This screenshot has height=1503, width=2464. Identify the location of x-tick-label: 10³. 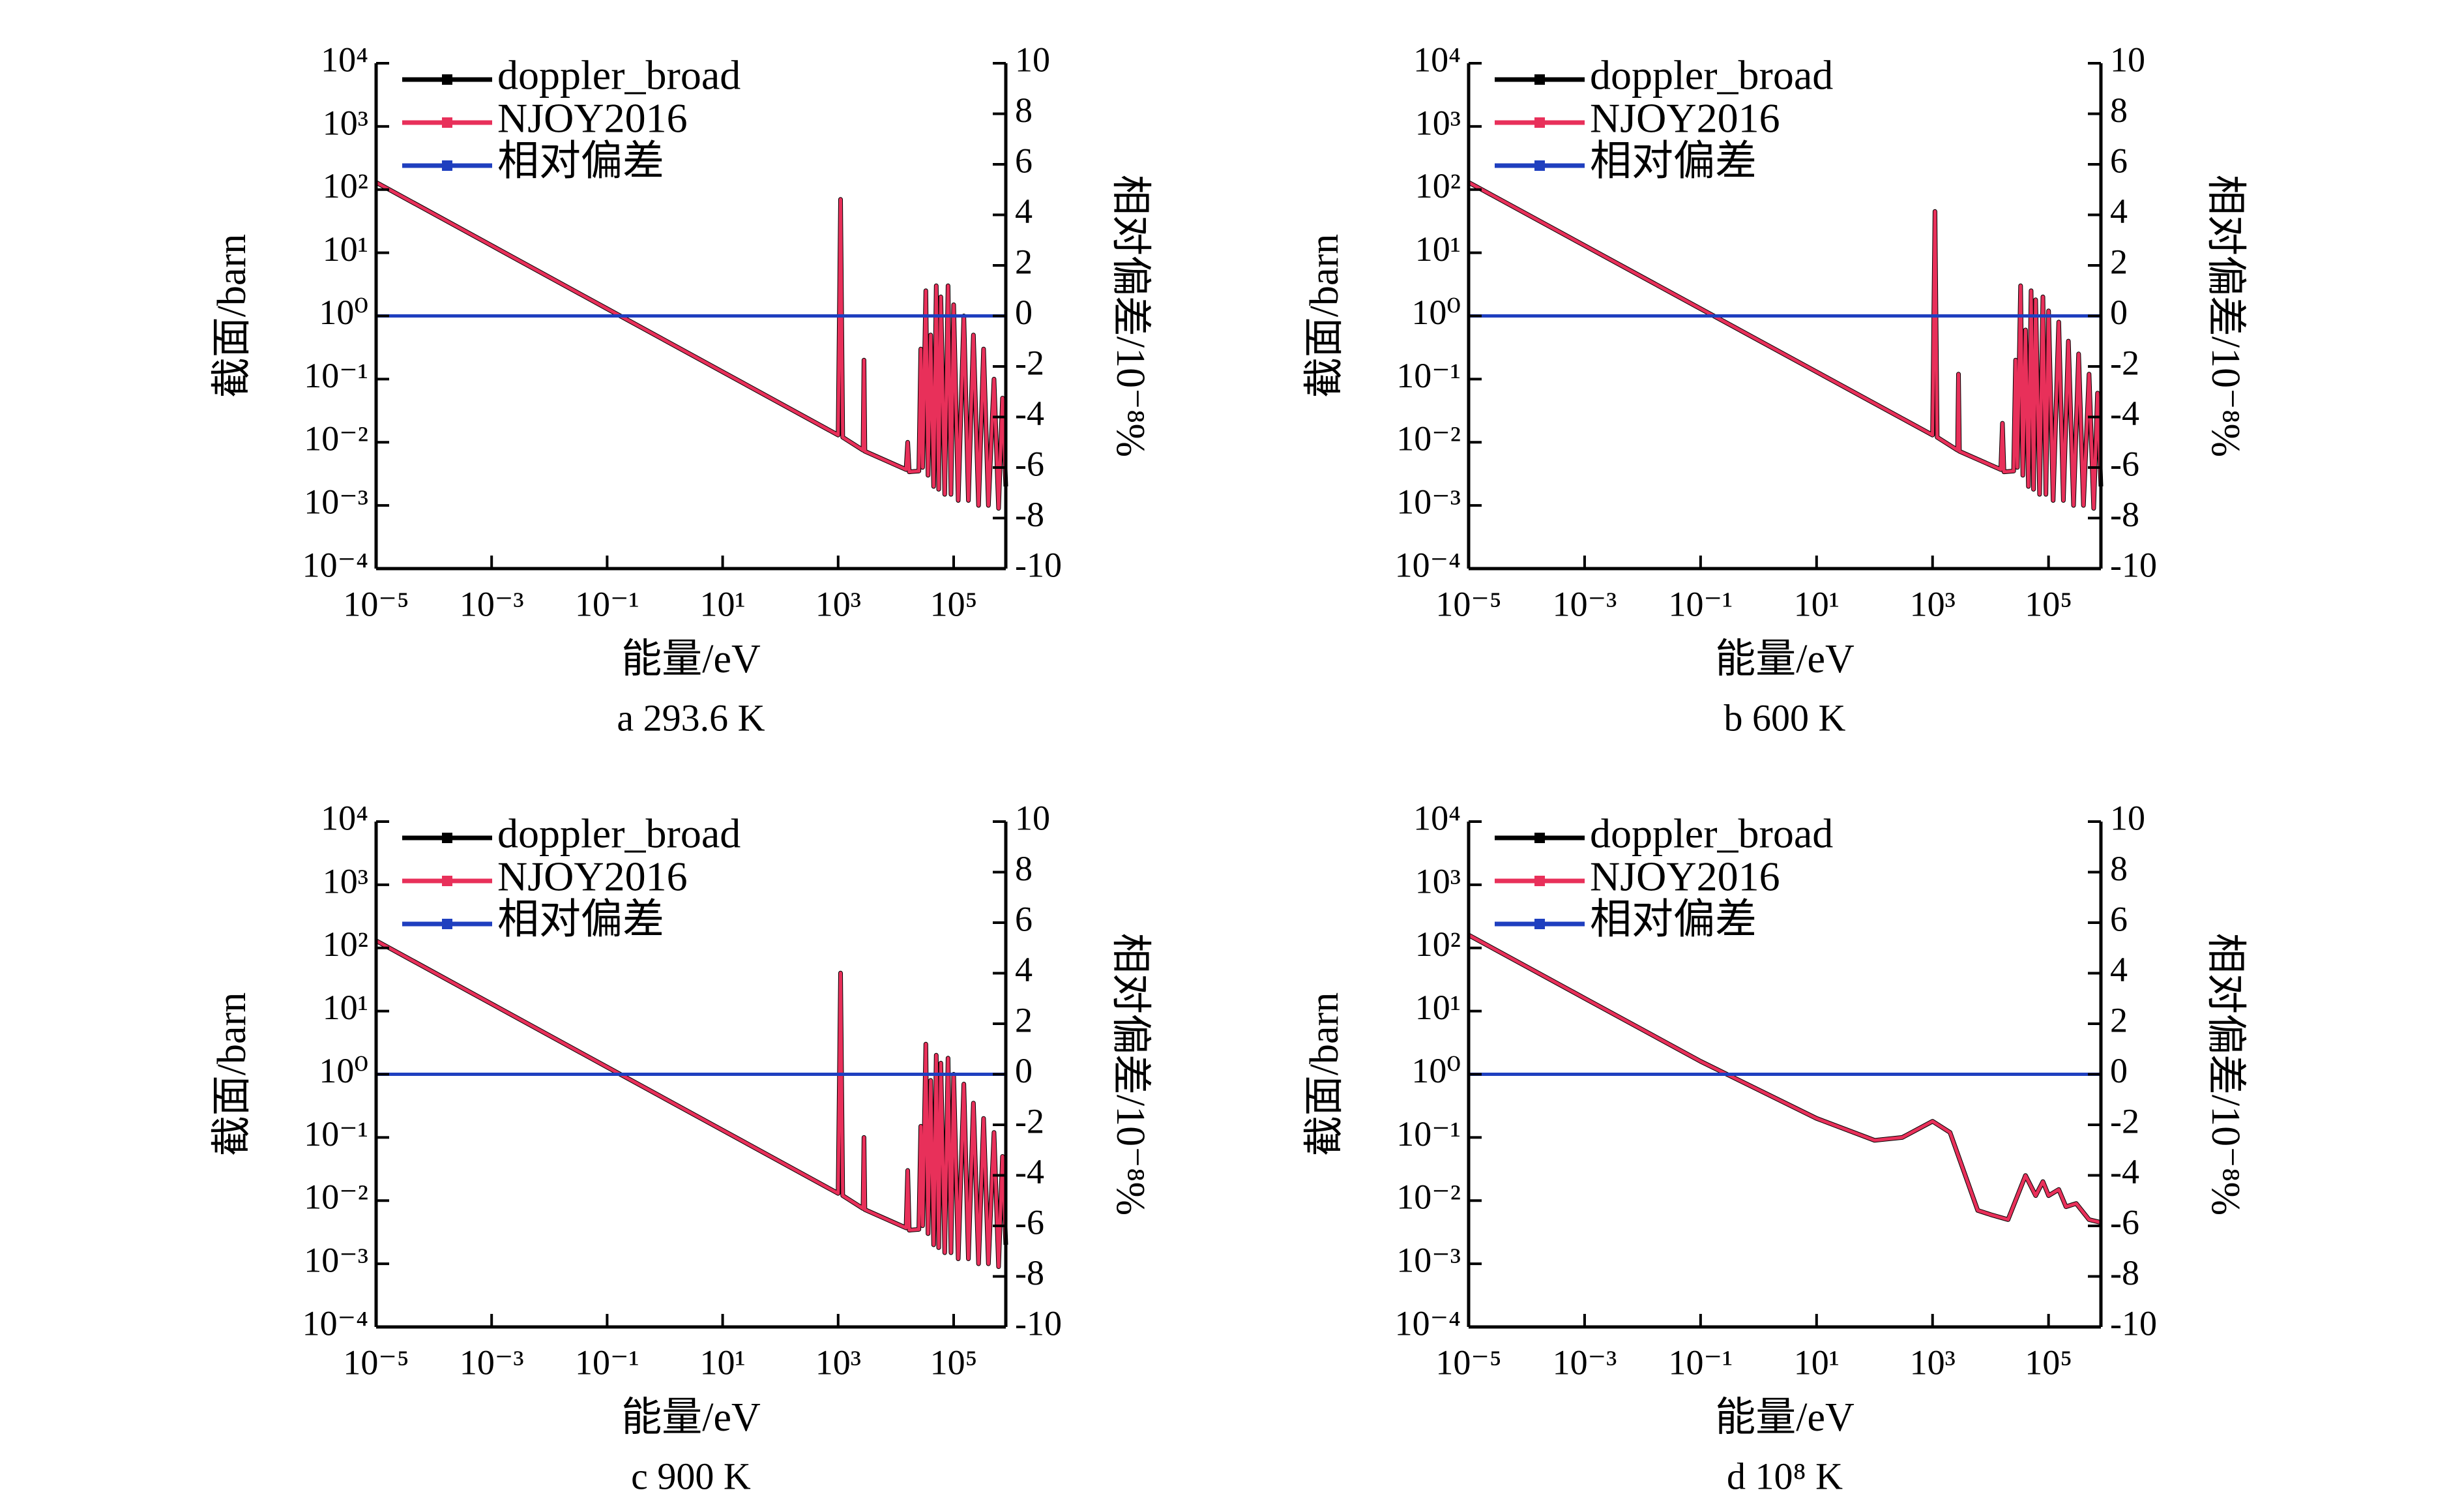
(1933, 604).